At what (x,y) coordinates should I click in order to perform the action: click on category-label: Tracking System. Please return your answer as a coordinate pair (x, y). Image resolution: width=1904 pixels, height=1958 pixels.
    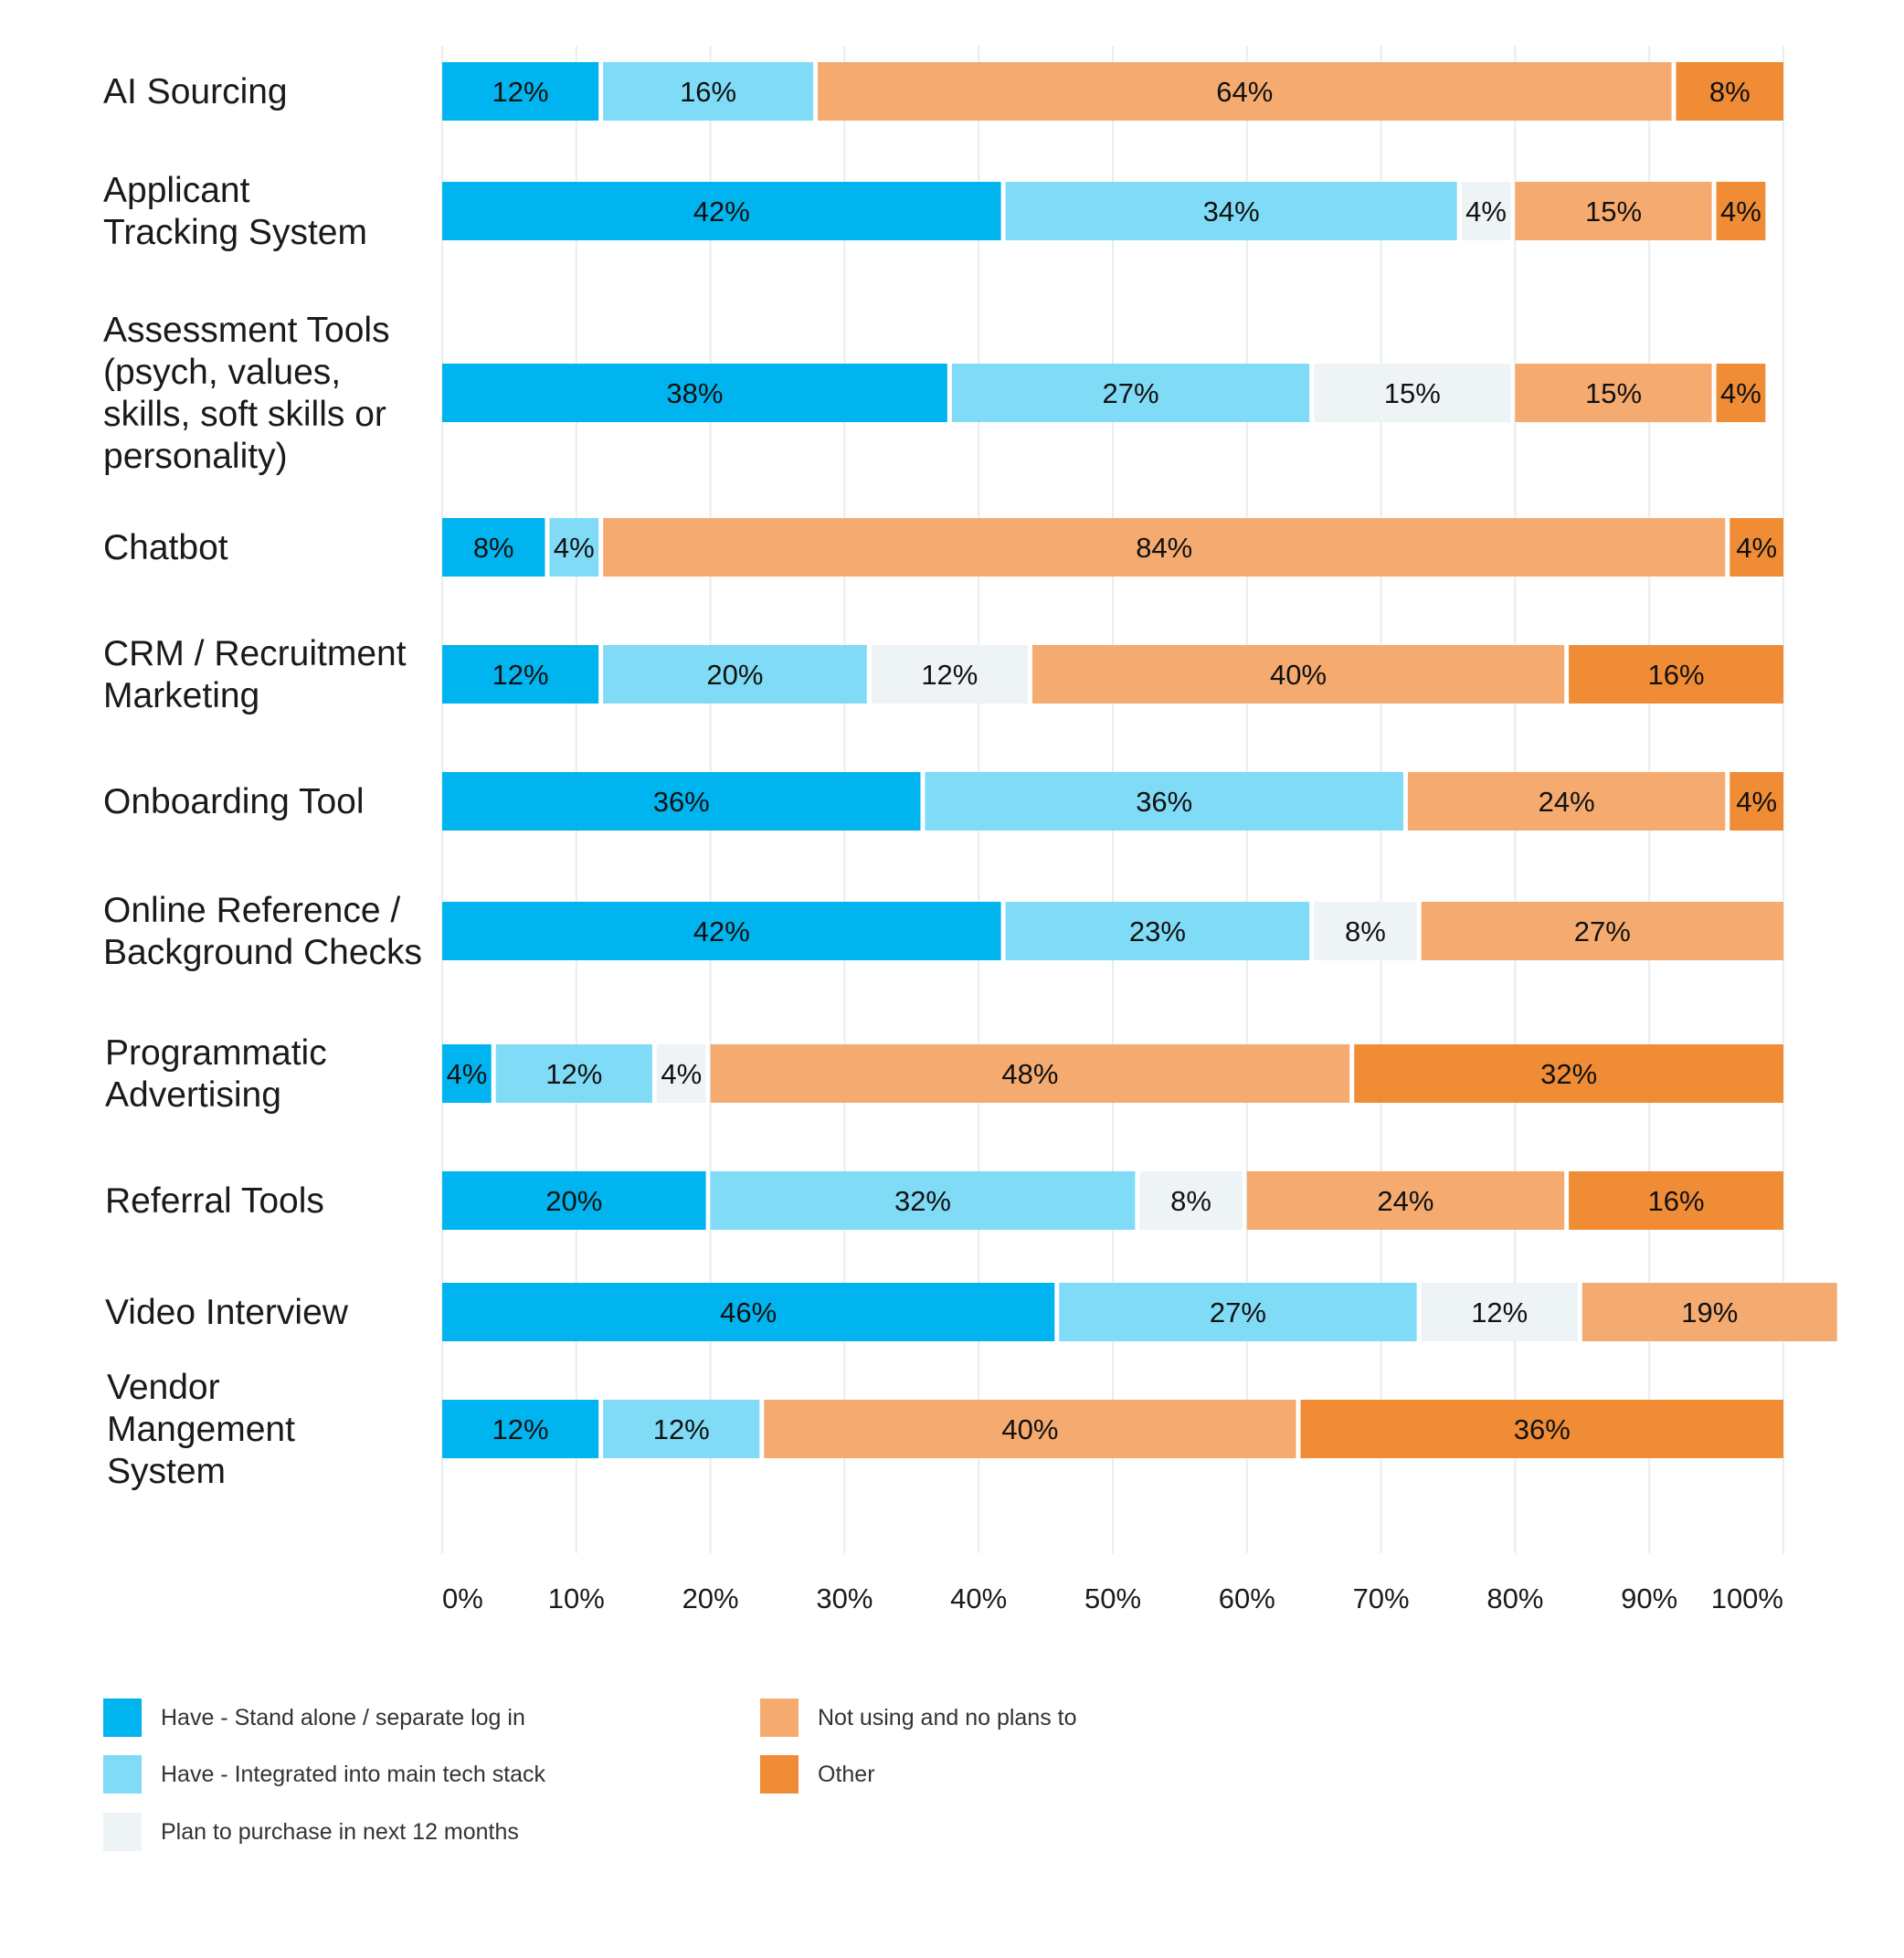
    Looking at the image, I should click on (235, 232).